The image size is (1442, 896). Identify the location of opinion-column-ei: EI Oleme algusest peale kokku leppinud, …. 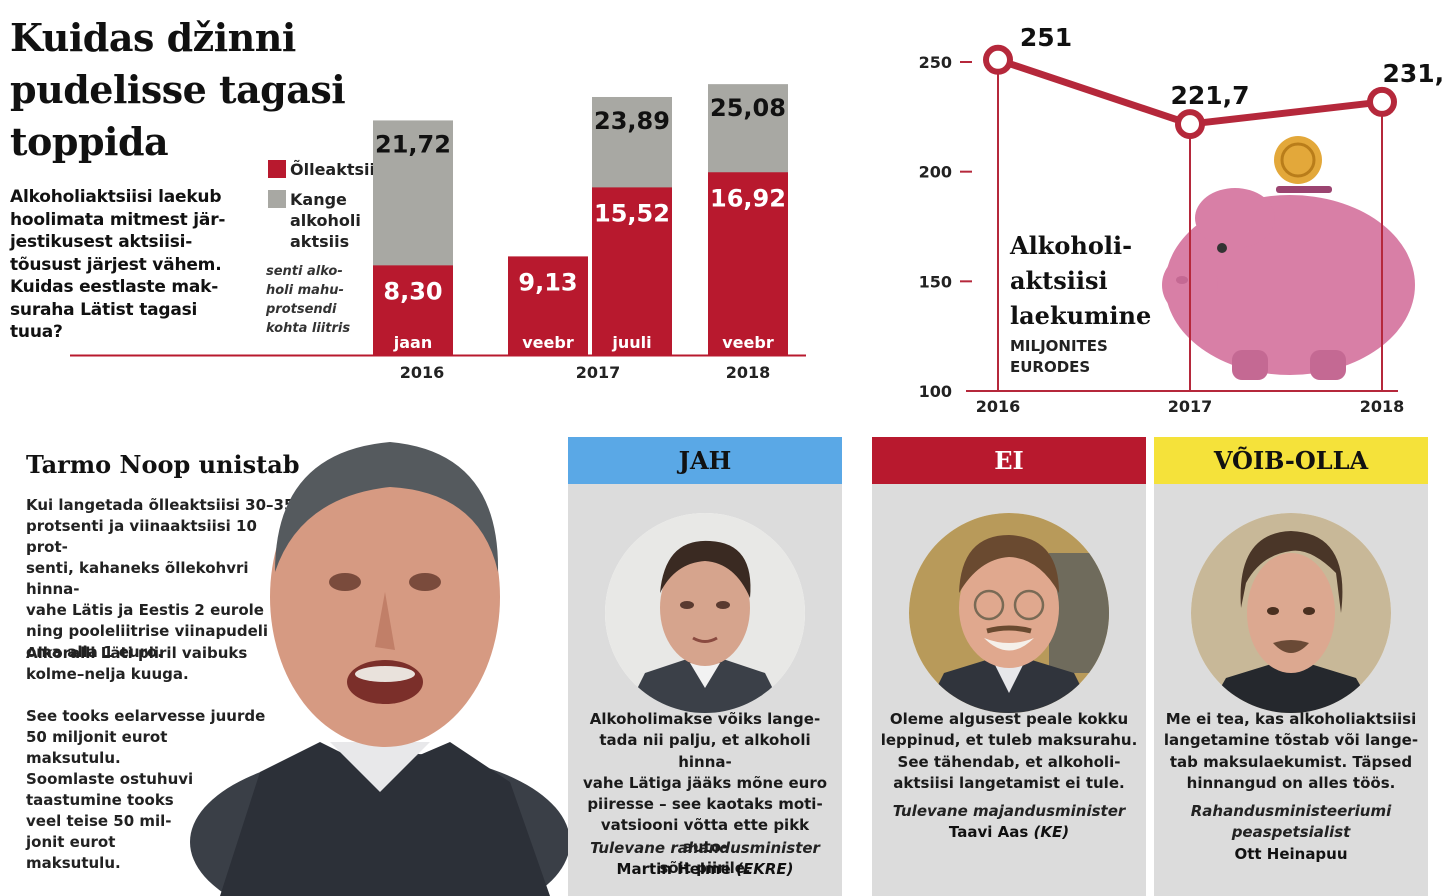
(1009, 666).